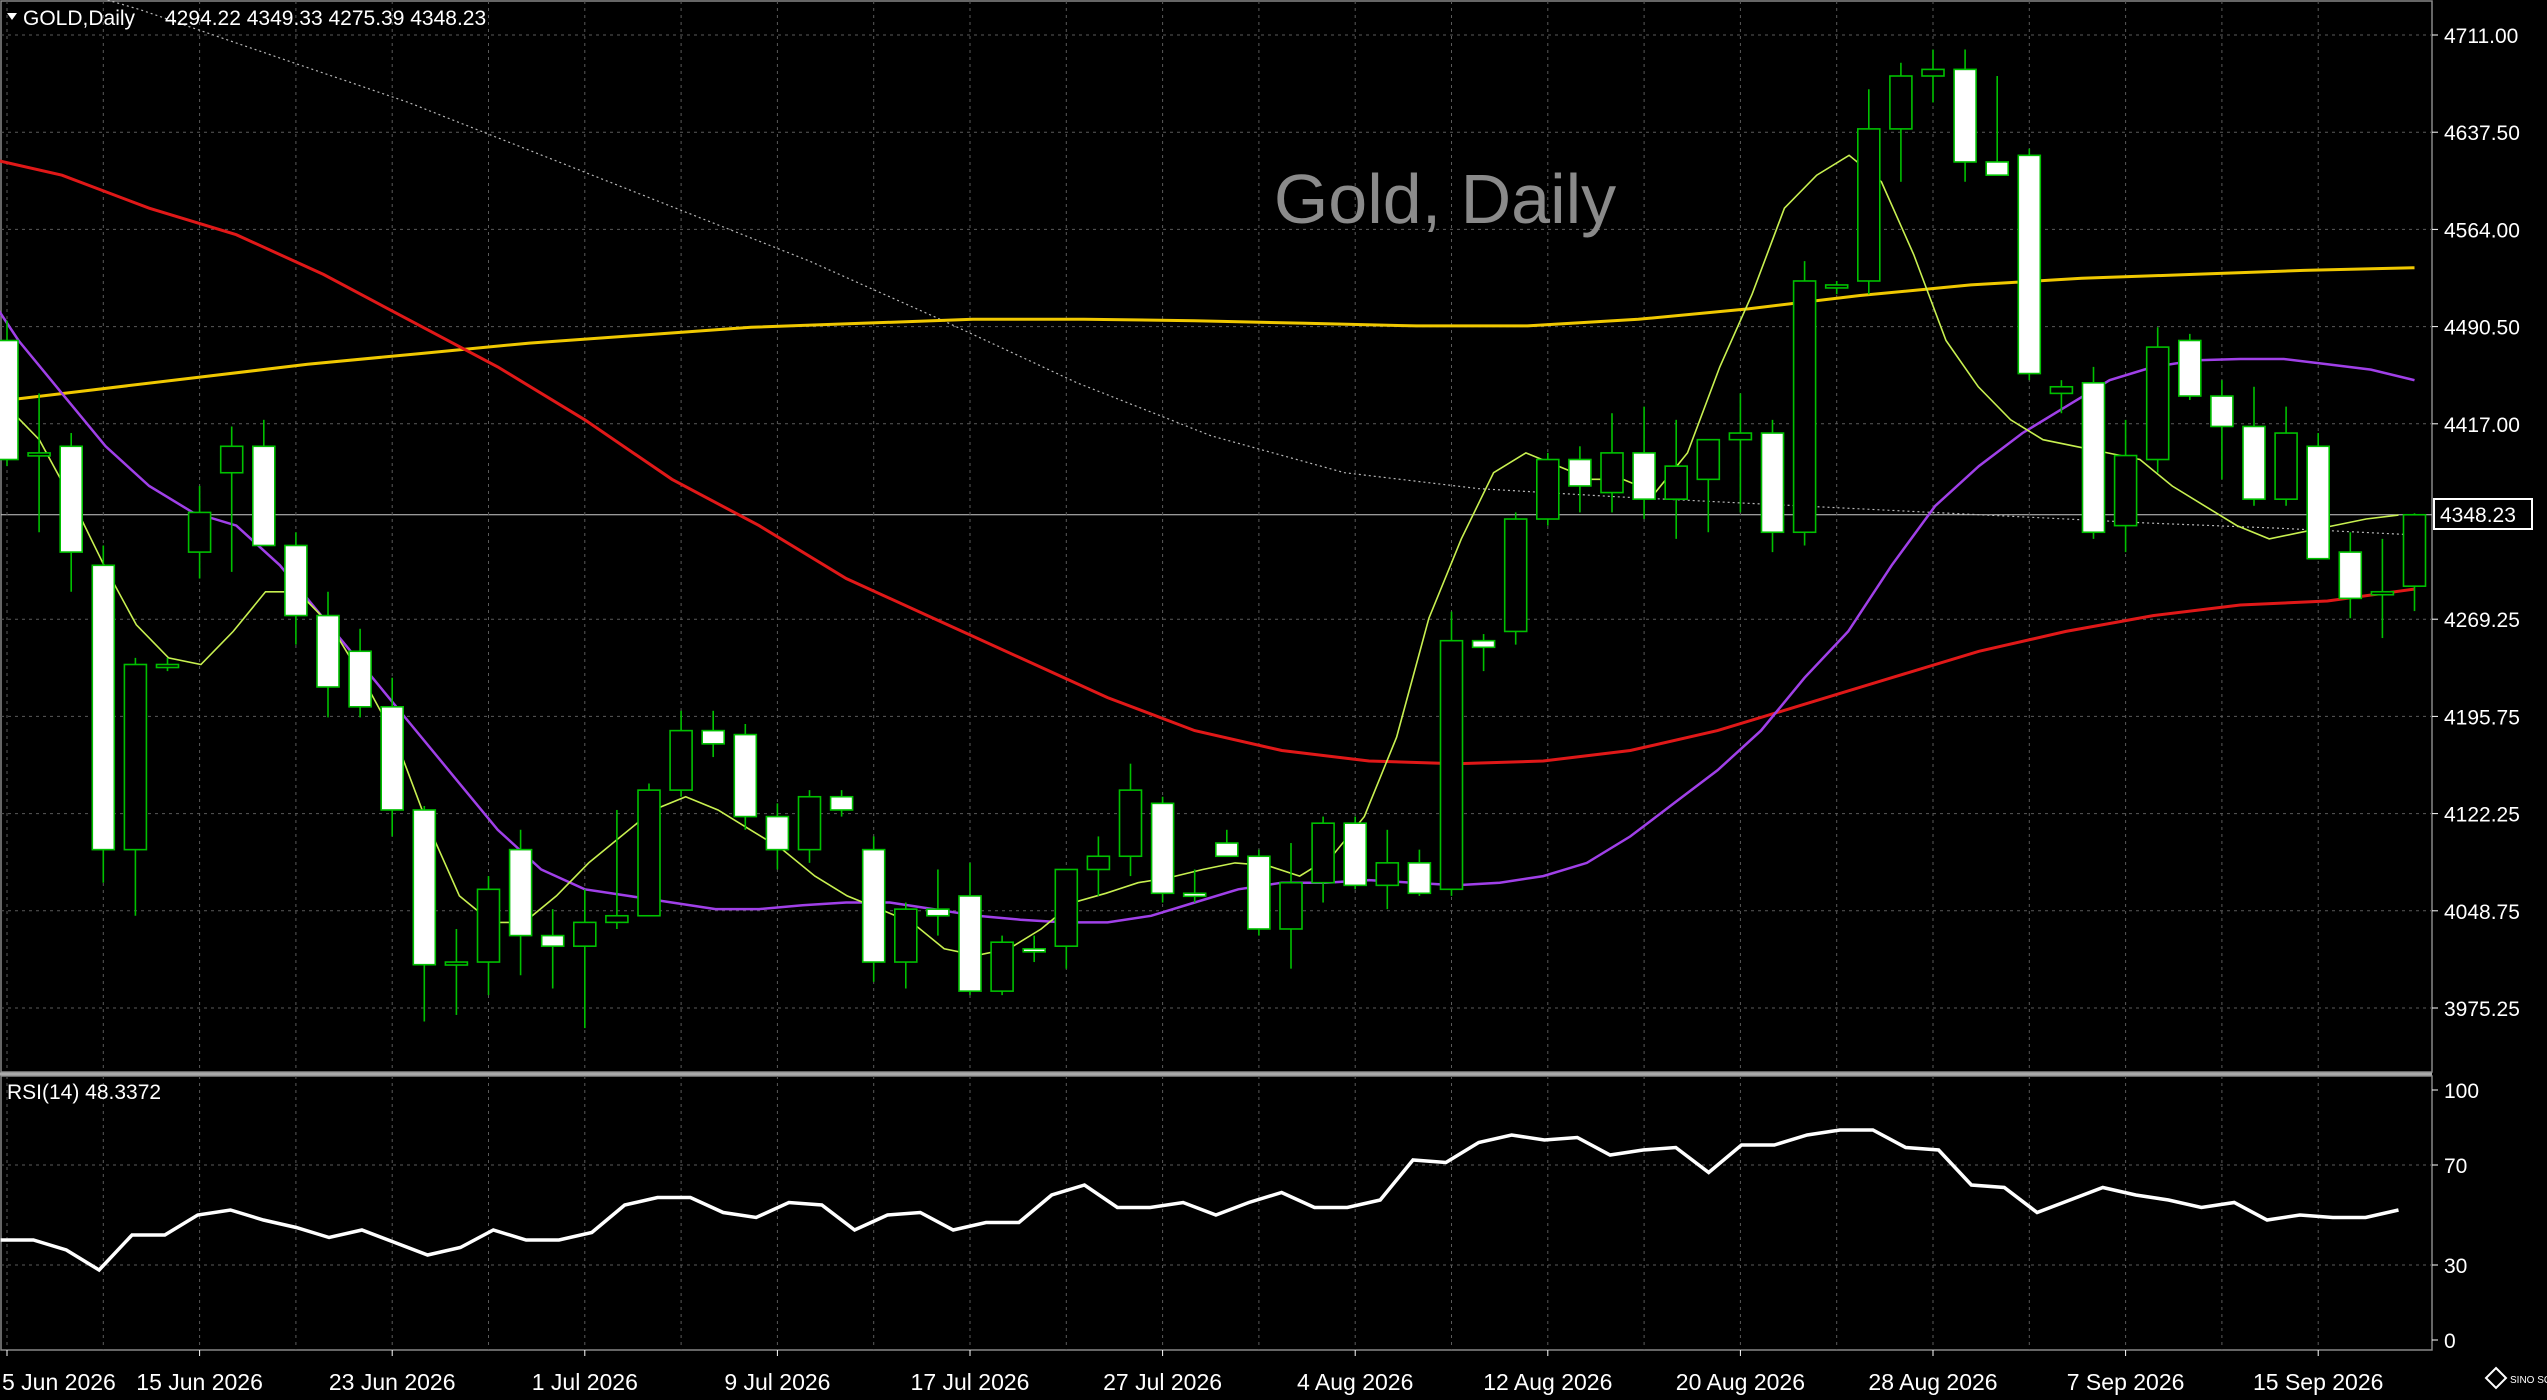 This screenshot has height=1400, width=2547. What do you see at coordinates (1932, 1382) in the screenshot?
I see `x-tick-label: 28 Aug 2026` at bounding box center [1932, 1382].